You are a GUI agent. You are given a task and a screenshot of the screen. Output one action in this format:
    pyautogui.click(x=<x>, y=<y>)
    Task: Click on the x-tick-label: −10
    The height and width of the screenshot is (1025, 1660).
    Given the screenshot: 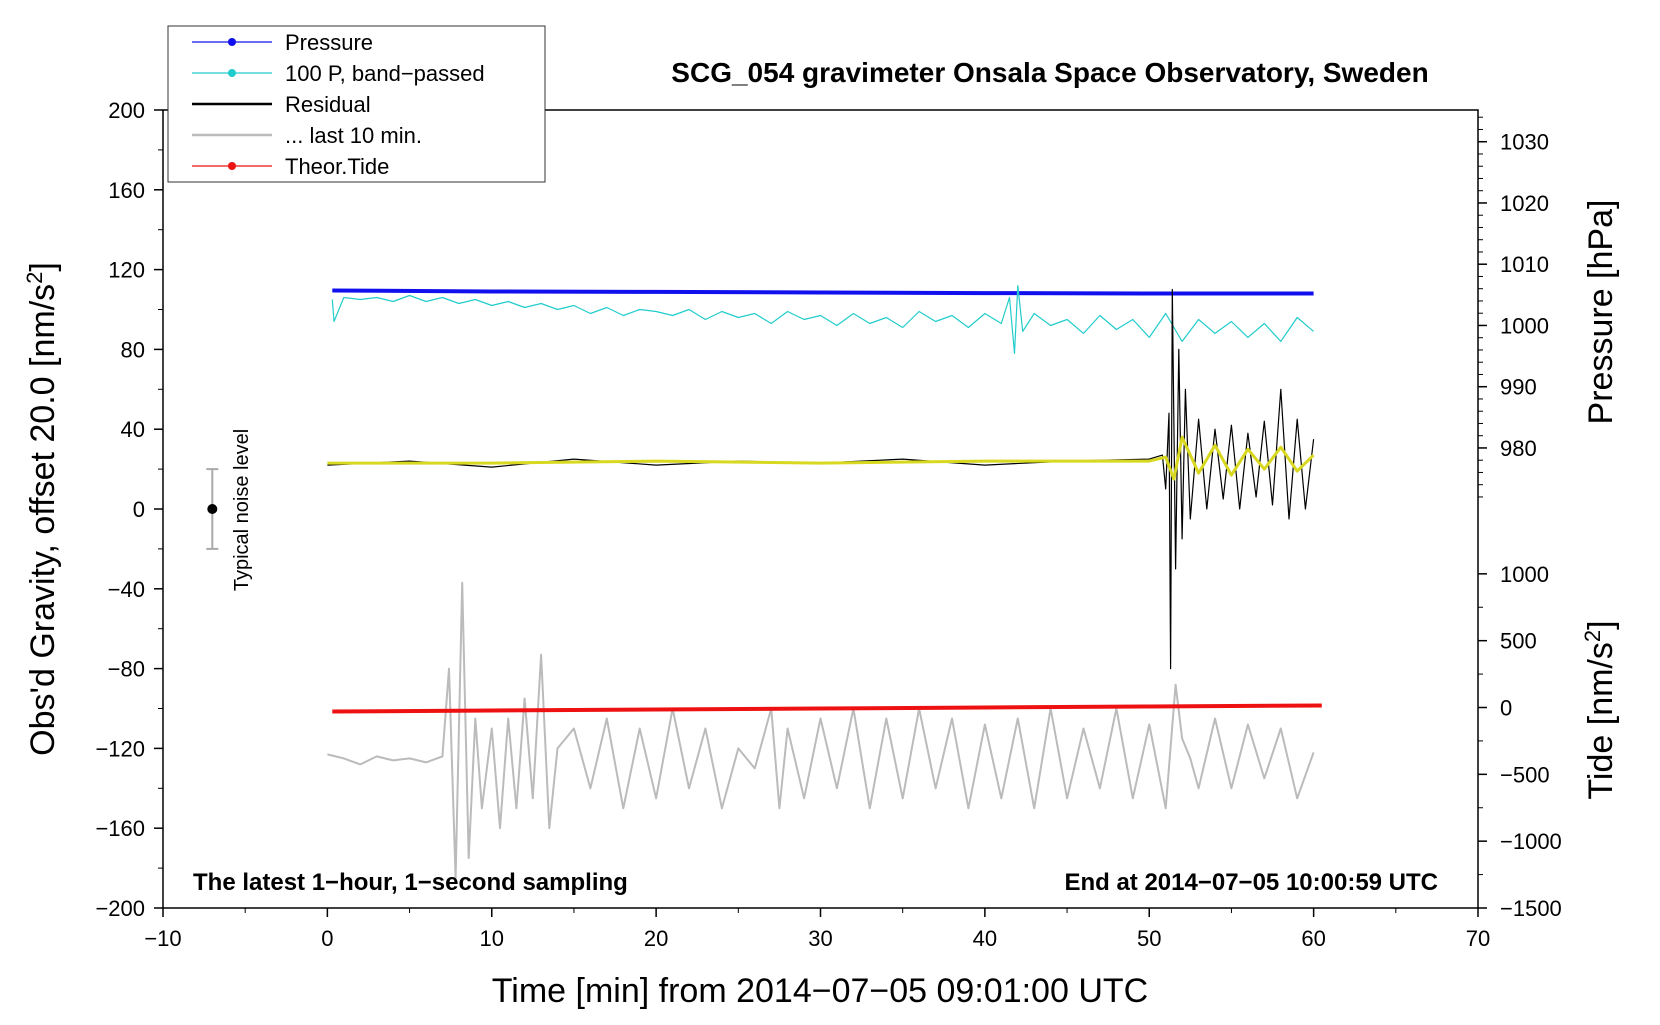 What is the action you would take?
    pyautogui.click(x=162, y=938)
    